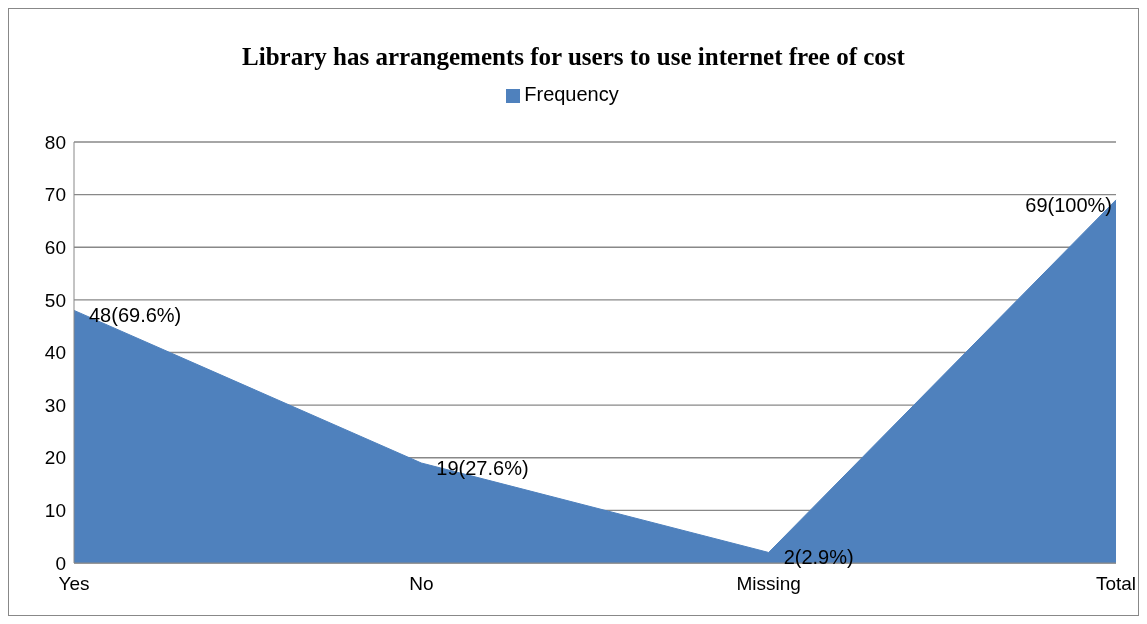  Describe the element at coordinates (60, 563) in the screenshot. I see `y-tick-label: 0` at that location.